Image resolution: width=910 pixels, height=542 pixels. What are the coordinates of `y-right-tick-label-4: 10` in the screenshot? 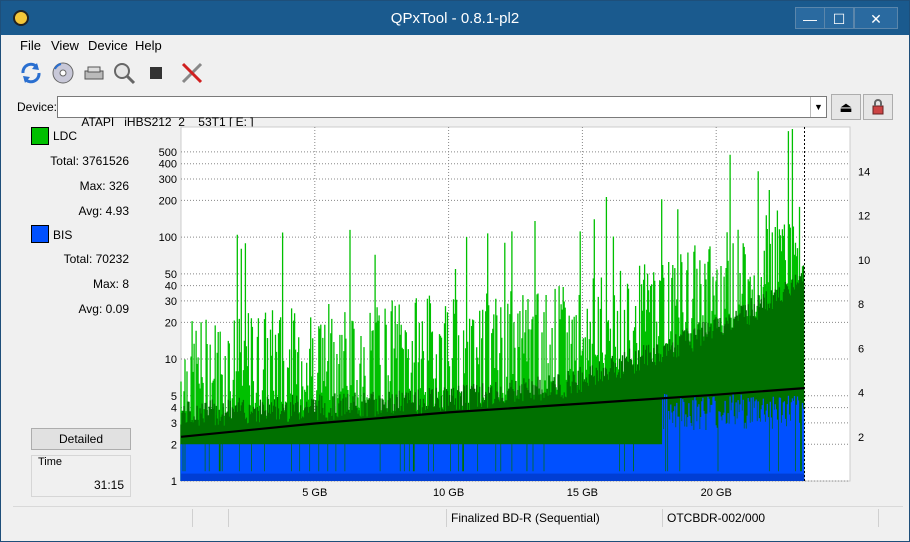 It's located at (864, 261).